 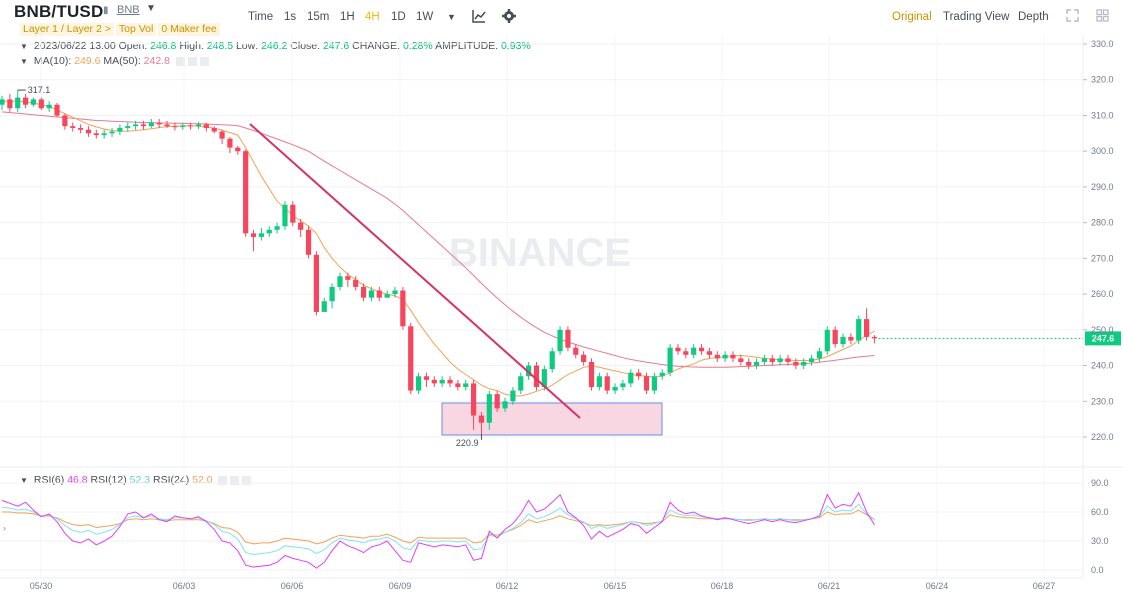 I want to click on rsi-collapse-caret-icon: ▼, so click(x=24, y=480).